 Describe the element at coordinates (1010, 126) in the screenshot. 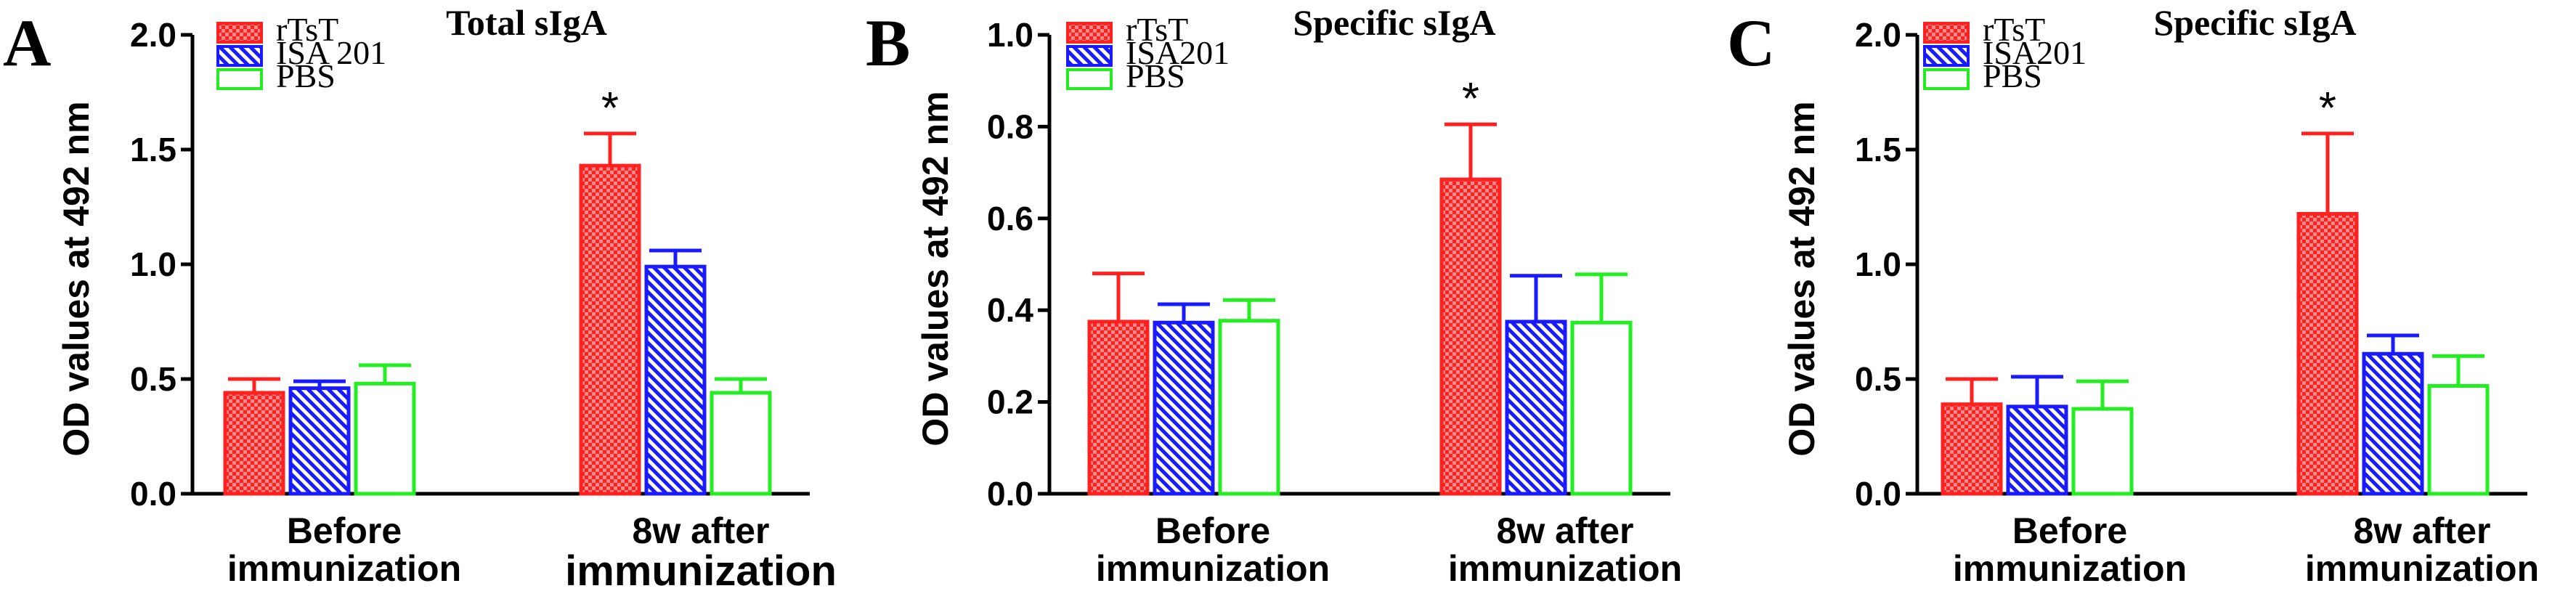

I see `y-tick-label: 0.8` at that location.